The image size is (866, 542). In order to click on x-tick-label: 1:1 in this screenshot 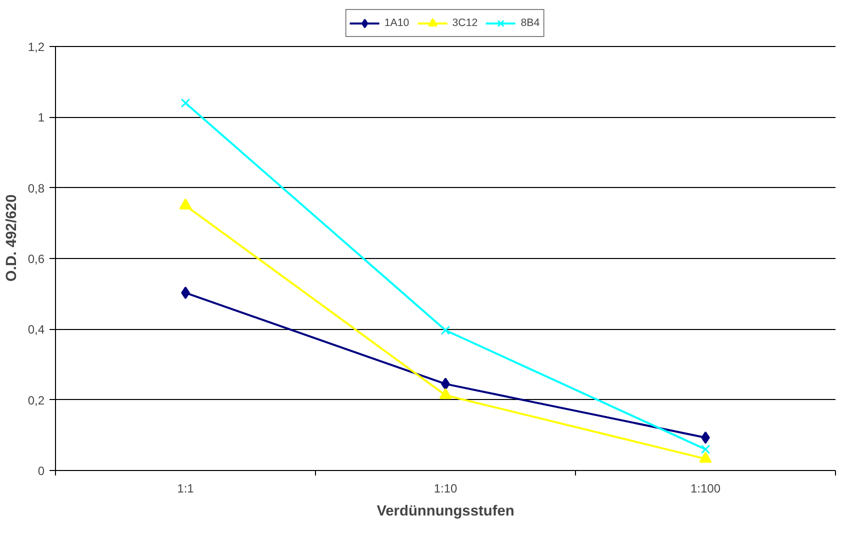, I will do `click(185, 489)`.